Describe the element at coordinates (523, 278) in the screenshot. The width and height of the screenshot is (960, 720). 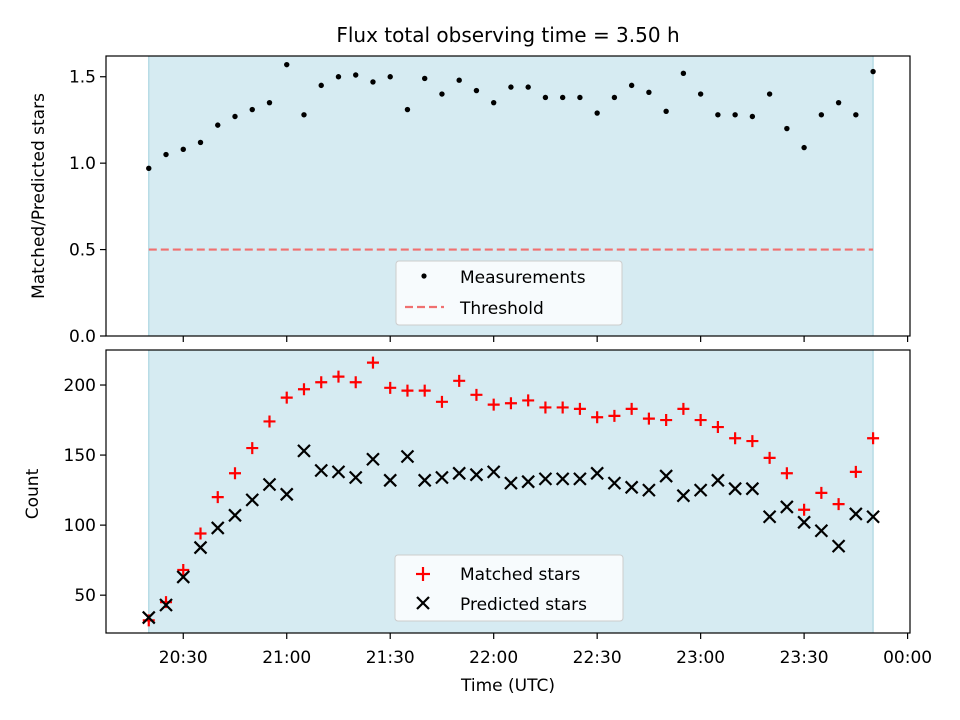
I see `measurements-legend-label: Measurements` at that location.